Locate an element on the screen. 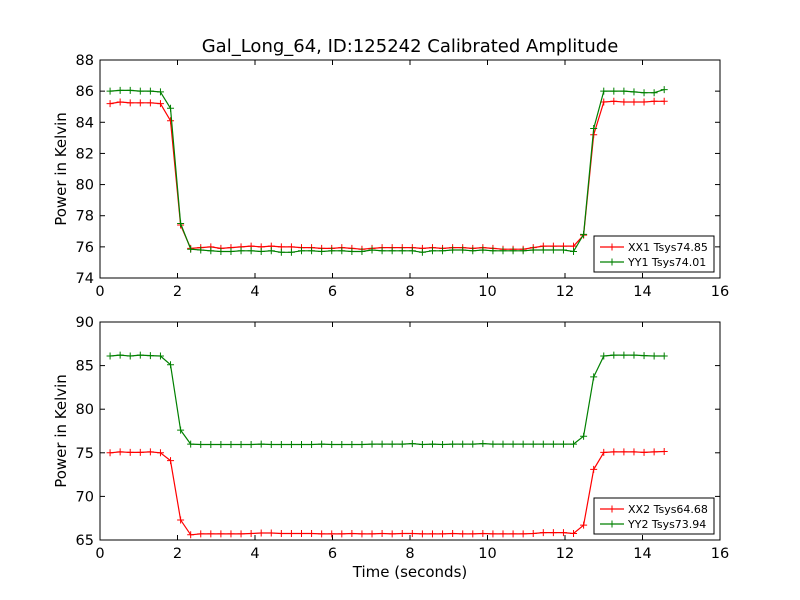  x-tick-label: 14 is located at coordinates (642, 554).